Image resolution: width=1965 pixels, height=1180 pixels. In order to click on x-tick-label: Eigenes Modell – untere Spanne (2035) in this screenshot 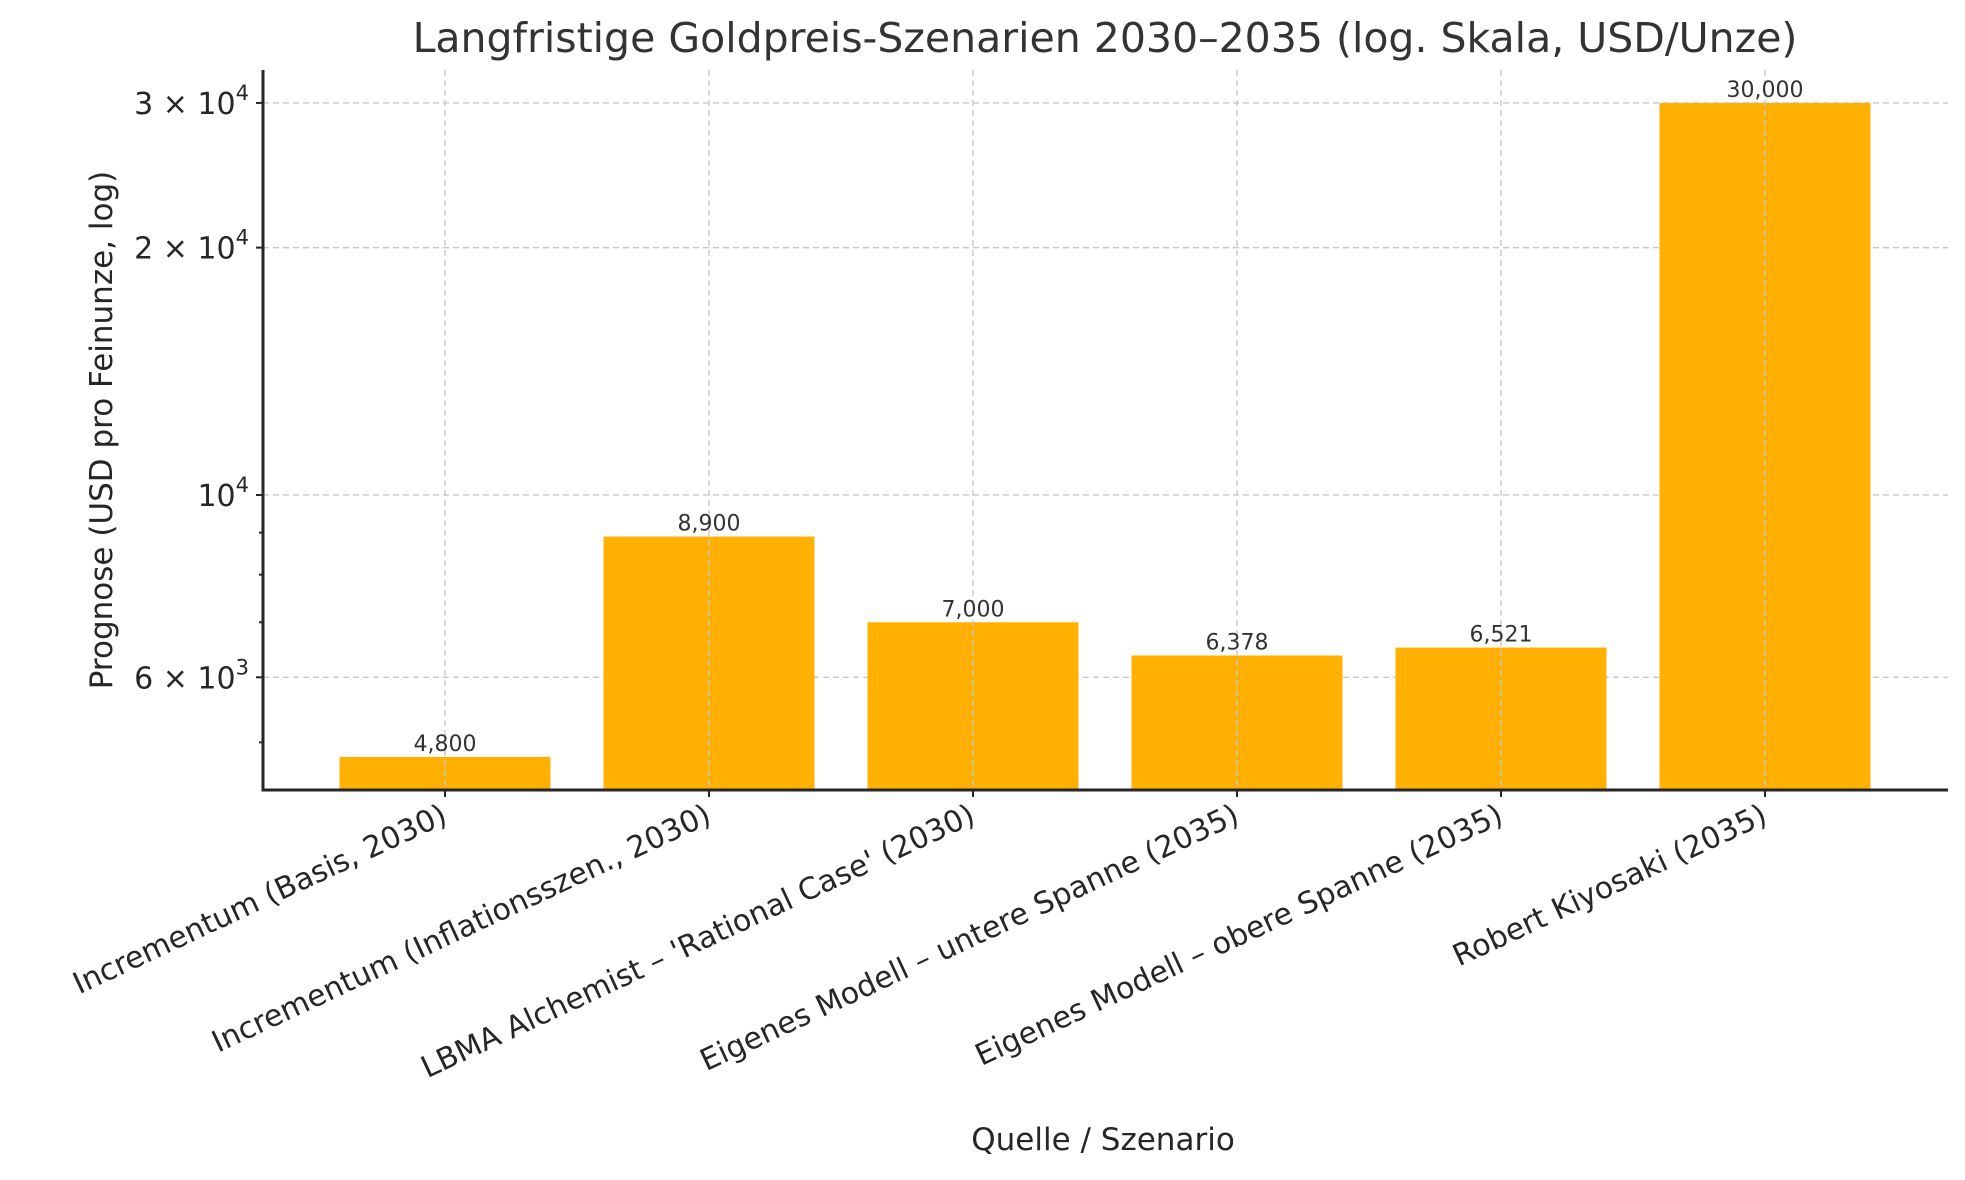, I will do `click(970, 938)`.